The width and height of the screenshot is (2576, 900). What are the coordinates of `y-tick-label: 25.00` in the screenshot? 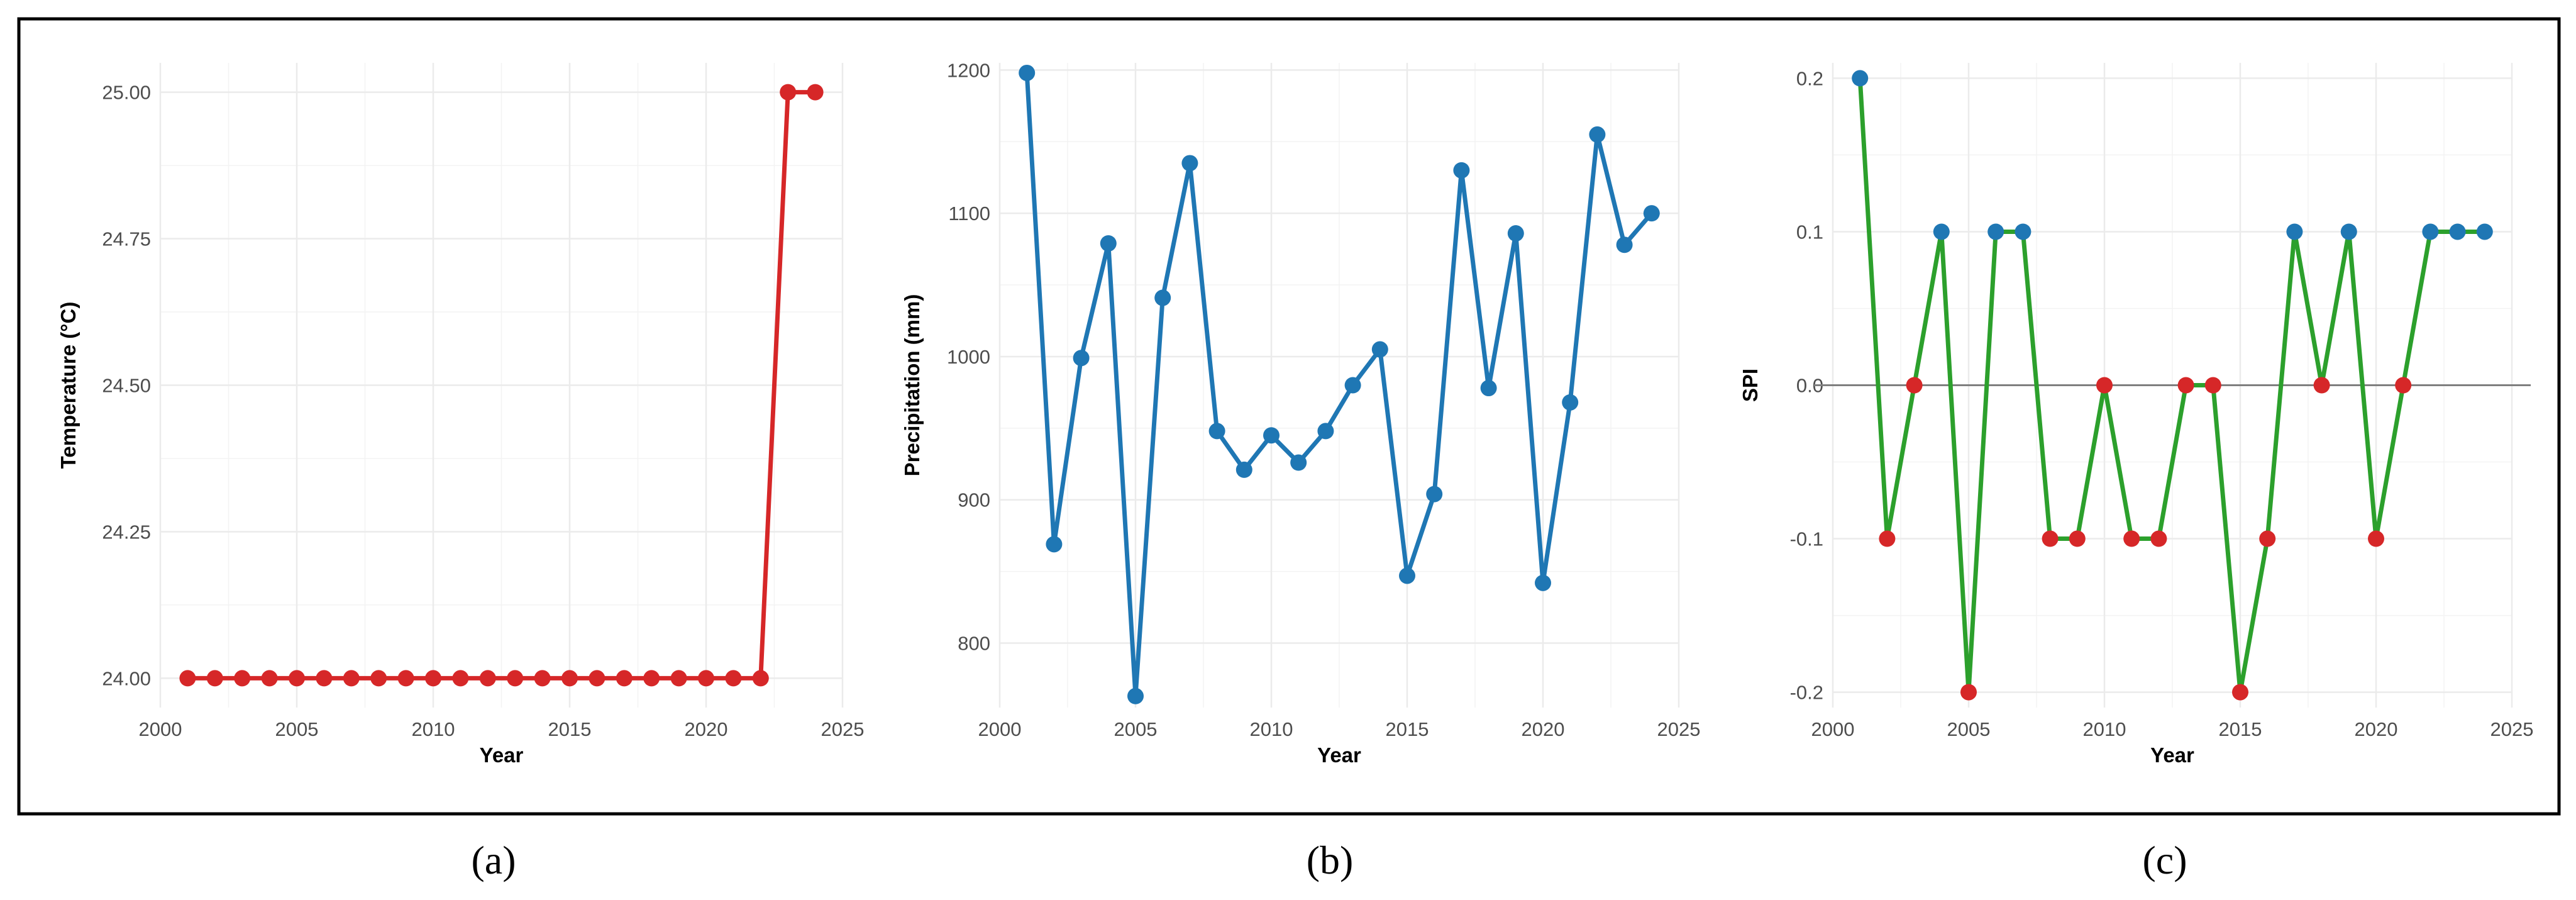 It's located at (126, 93).